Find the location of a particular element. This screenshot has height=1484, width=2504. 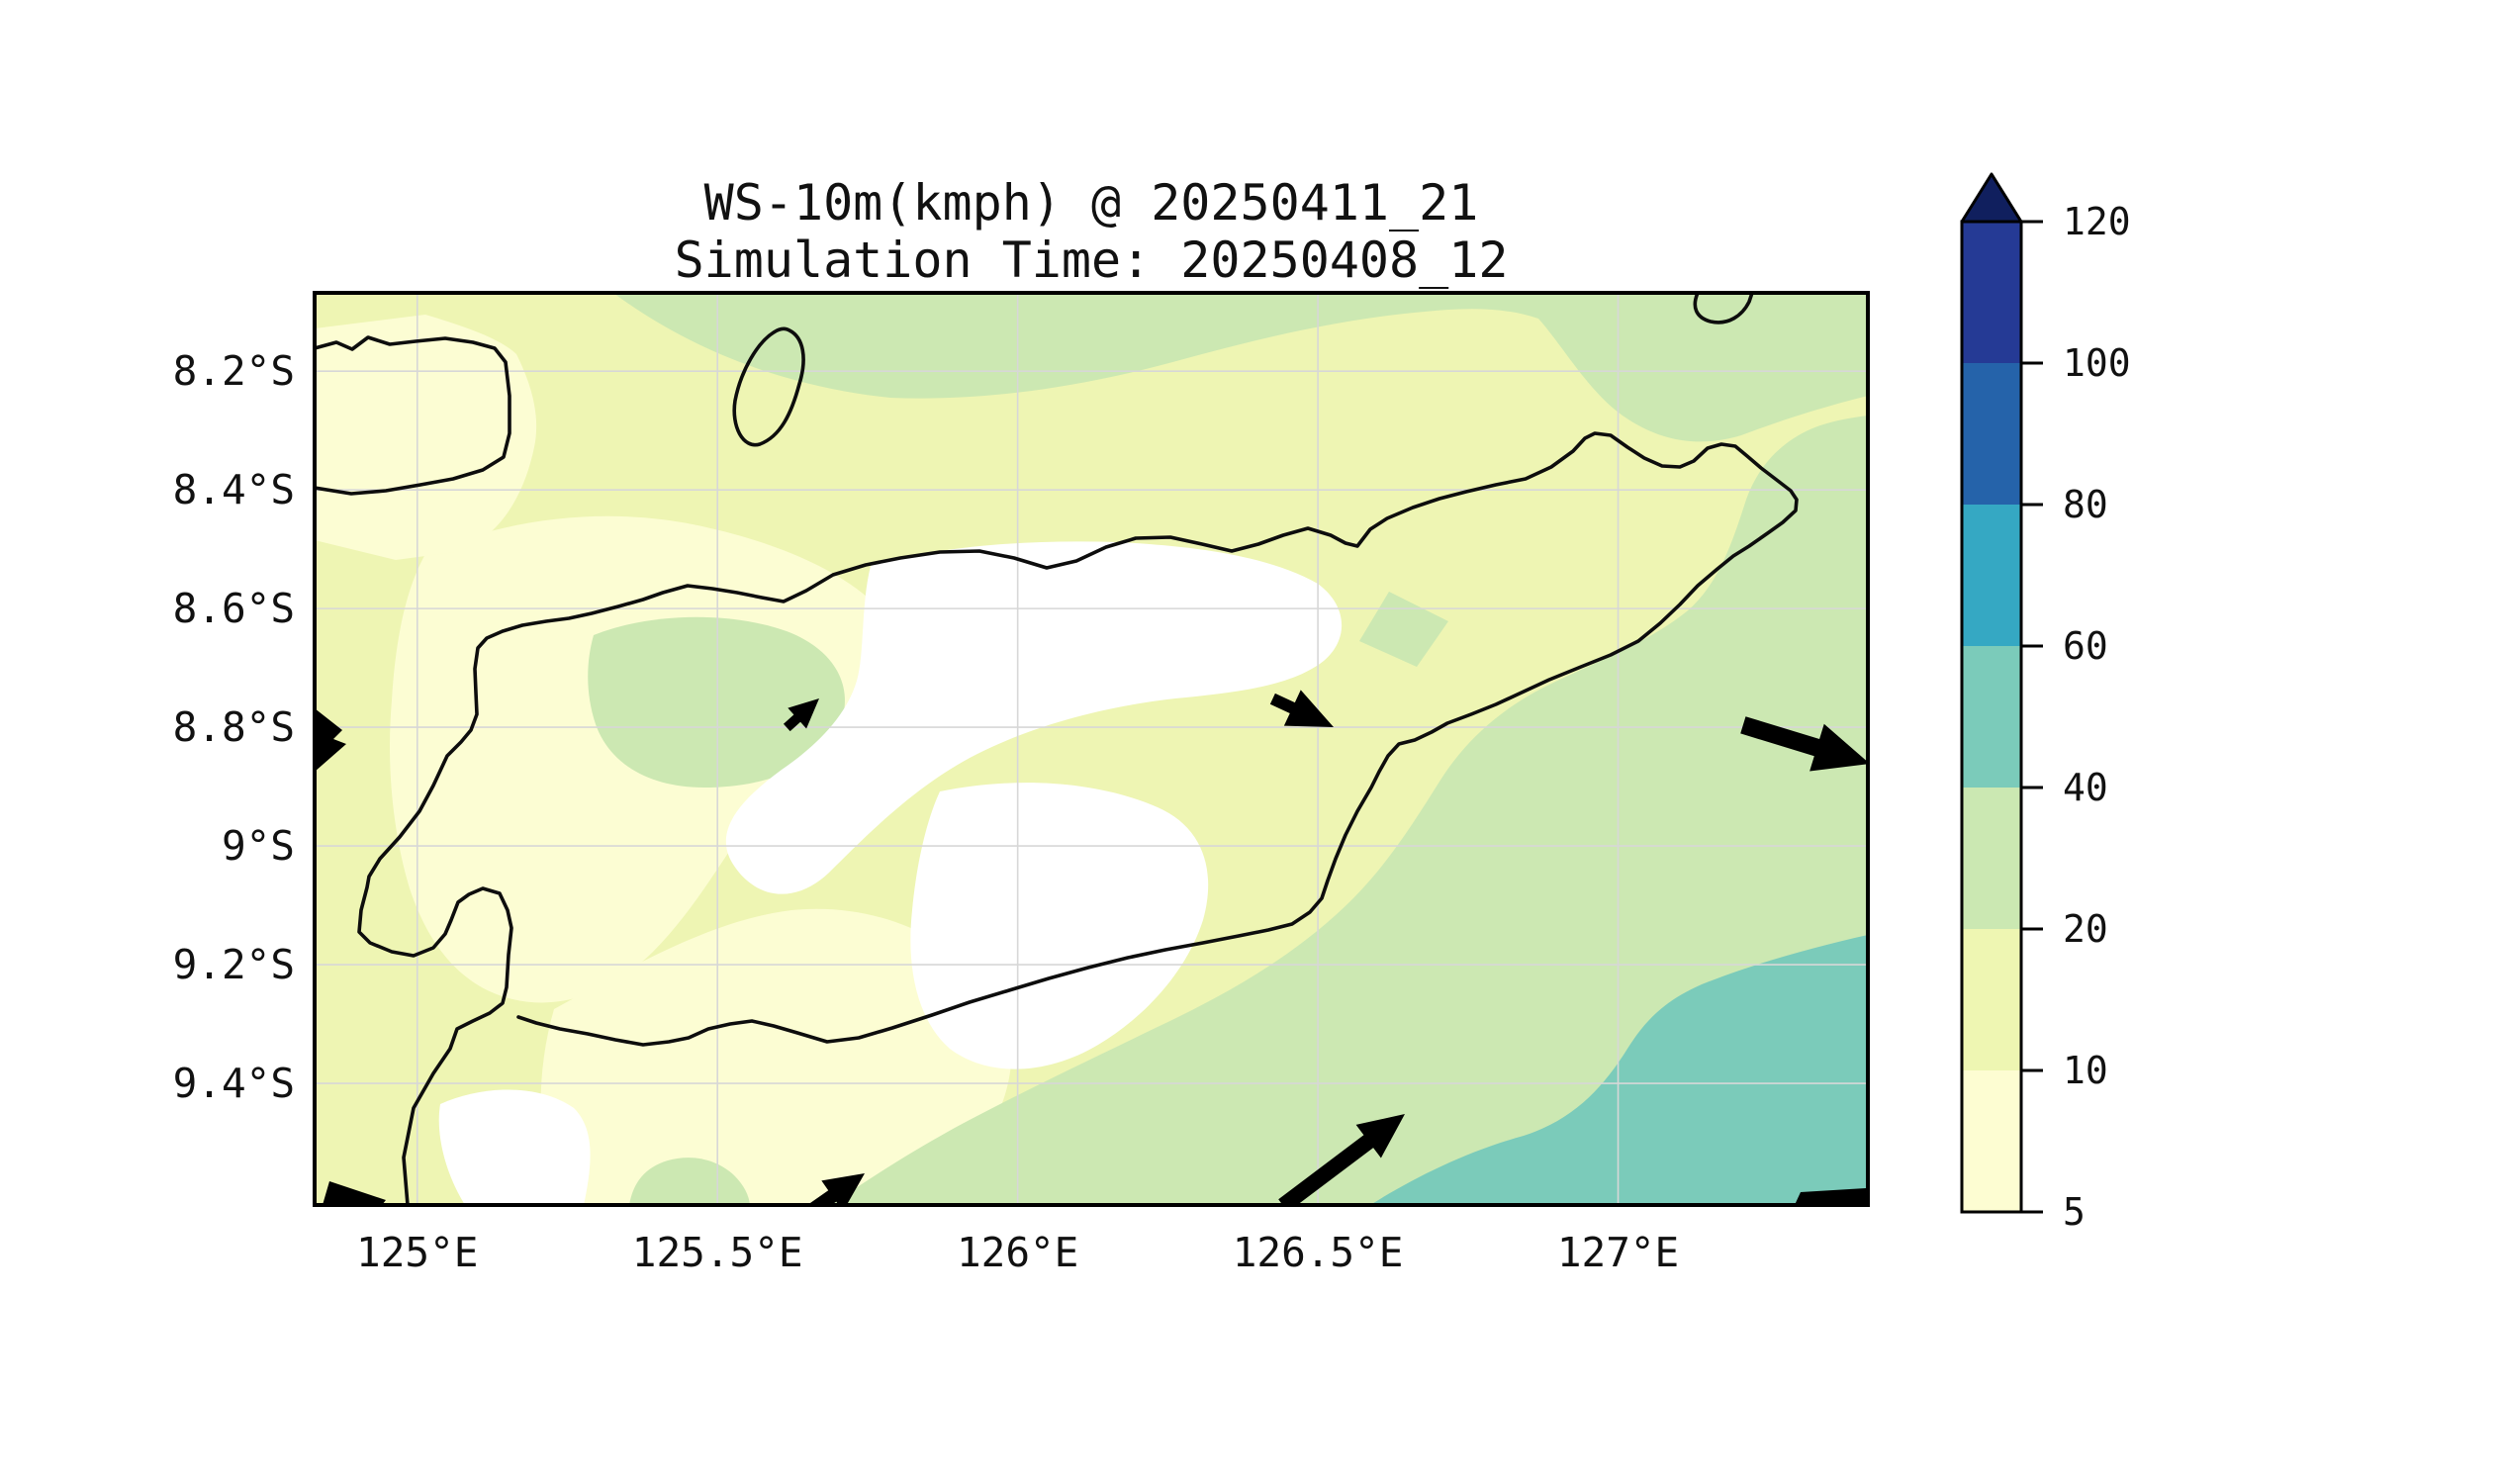

y-tick-label: 9.4°S is located at coordinates (233, 1084).